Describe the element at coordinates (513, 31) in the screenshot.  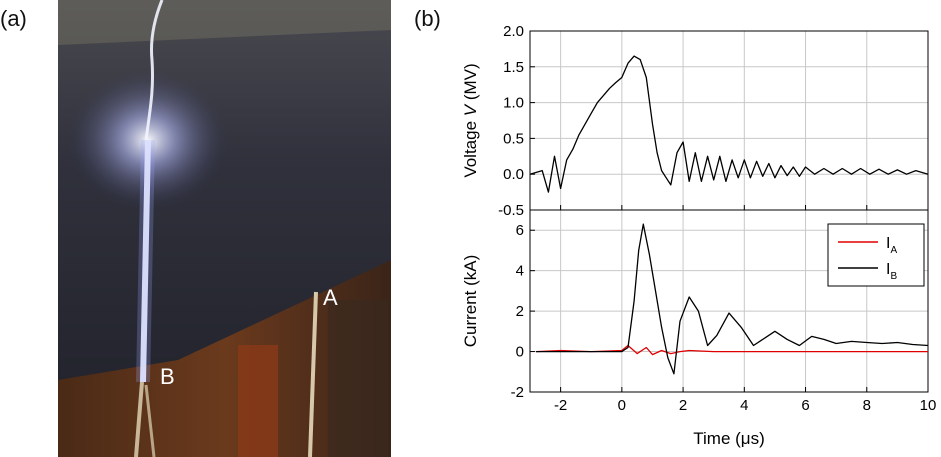
I see `y-tick-label: 2.0` at that location.